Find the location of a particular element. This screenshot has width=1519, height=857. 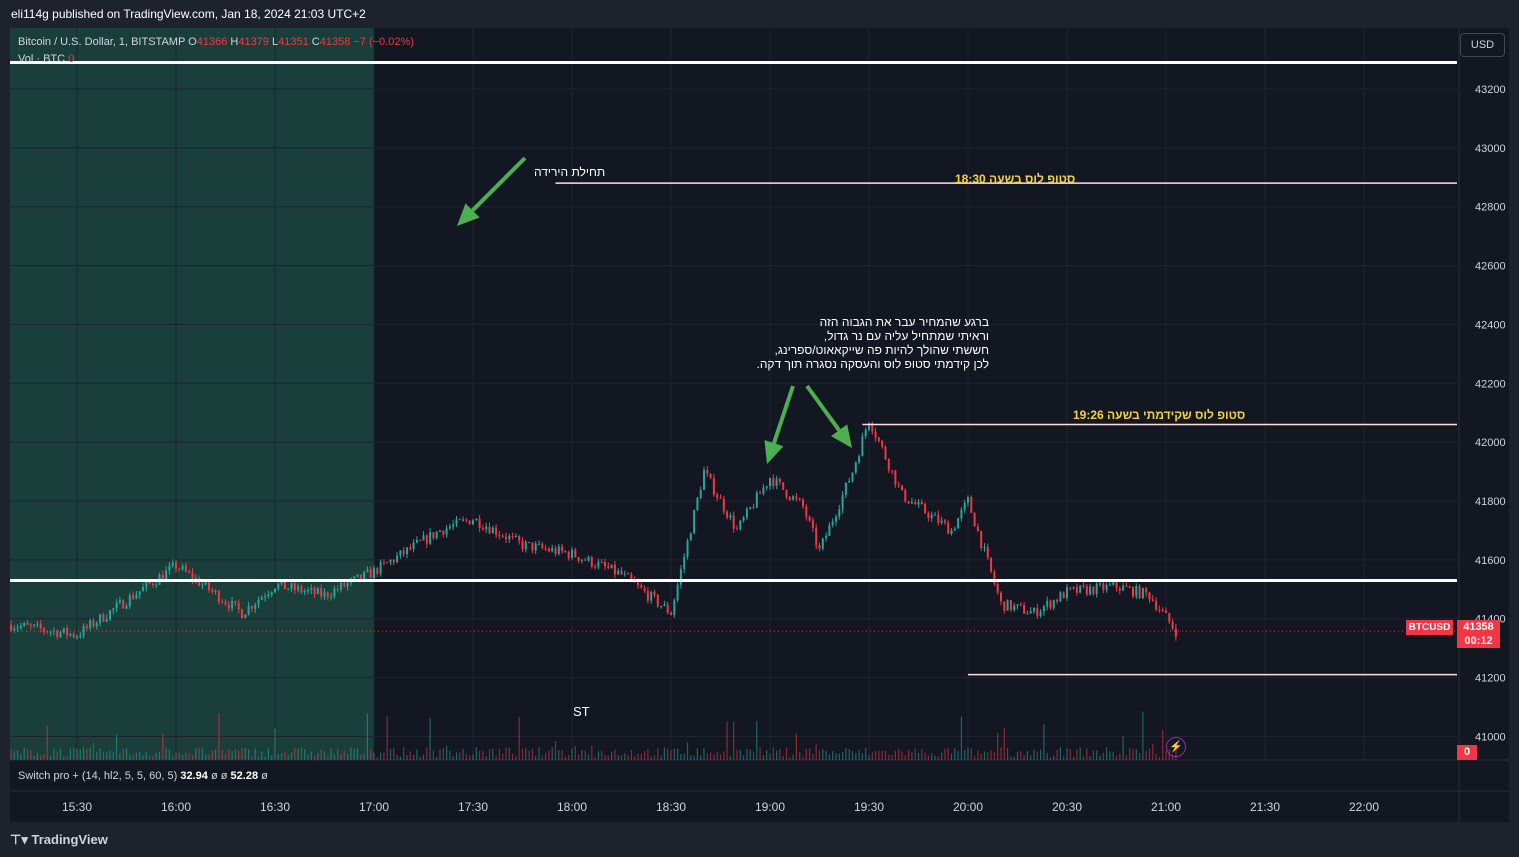

annotation-st: ST is located at coordinates (581, 711).